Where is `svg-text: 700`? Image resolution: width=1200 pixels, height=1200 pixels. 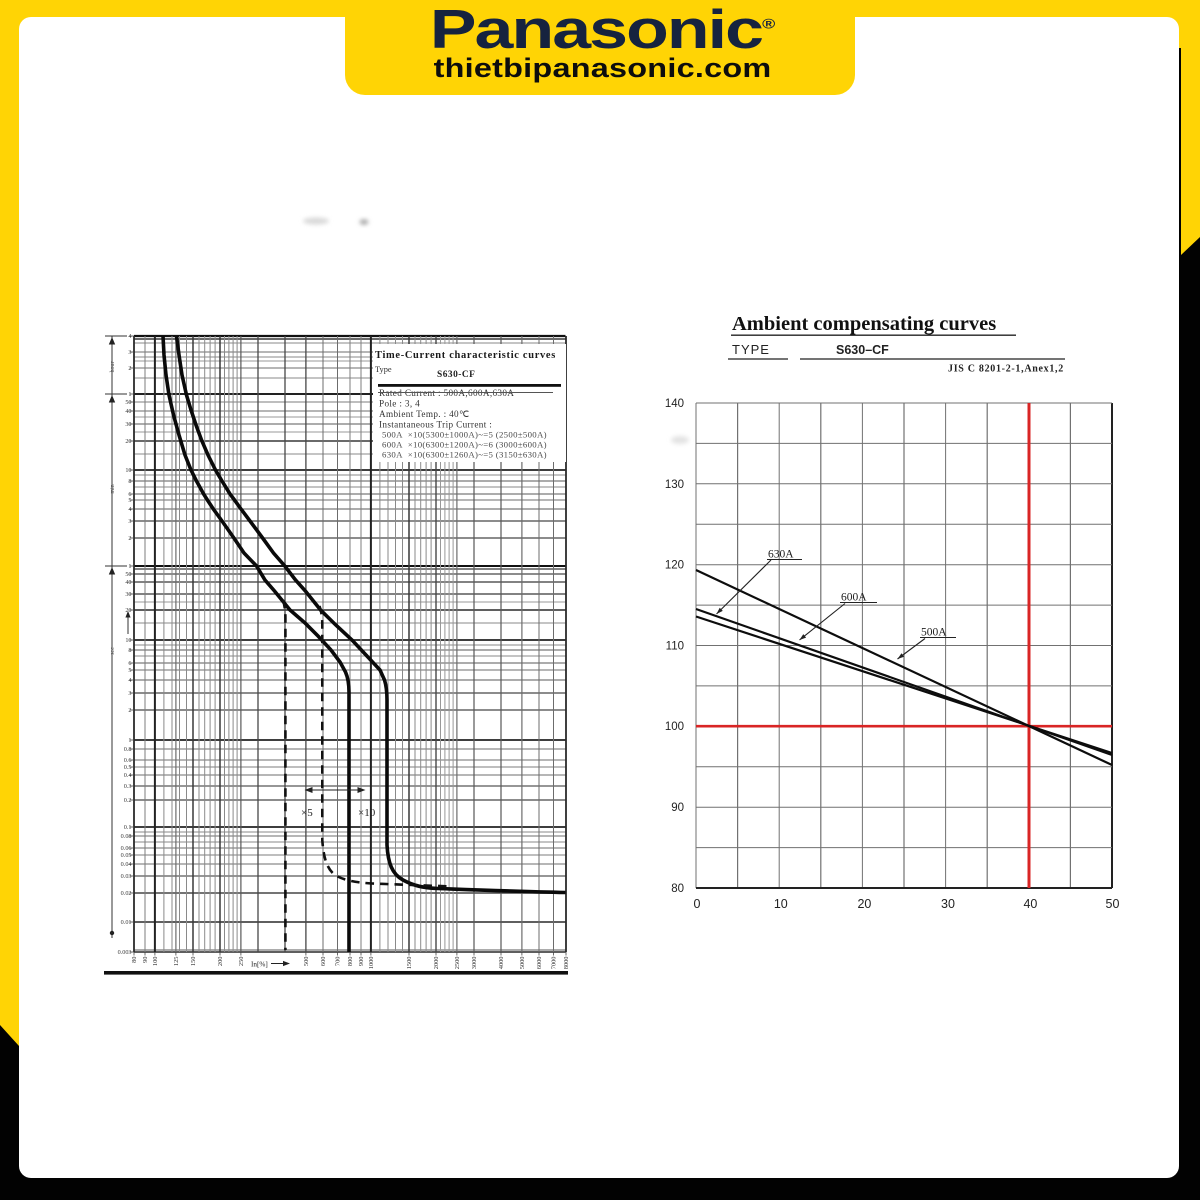 svg-text: 700 is located at coordinates (338, 962).